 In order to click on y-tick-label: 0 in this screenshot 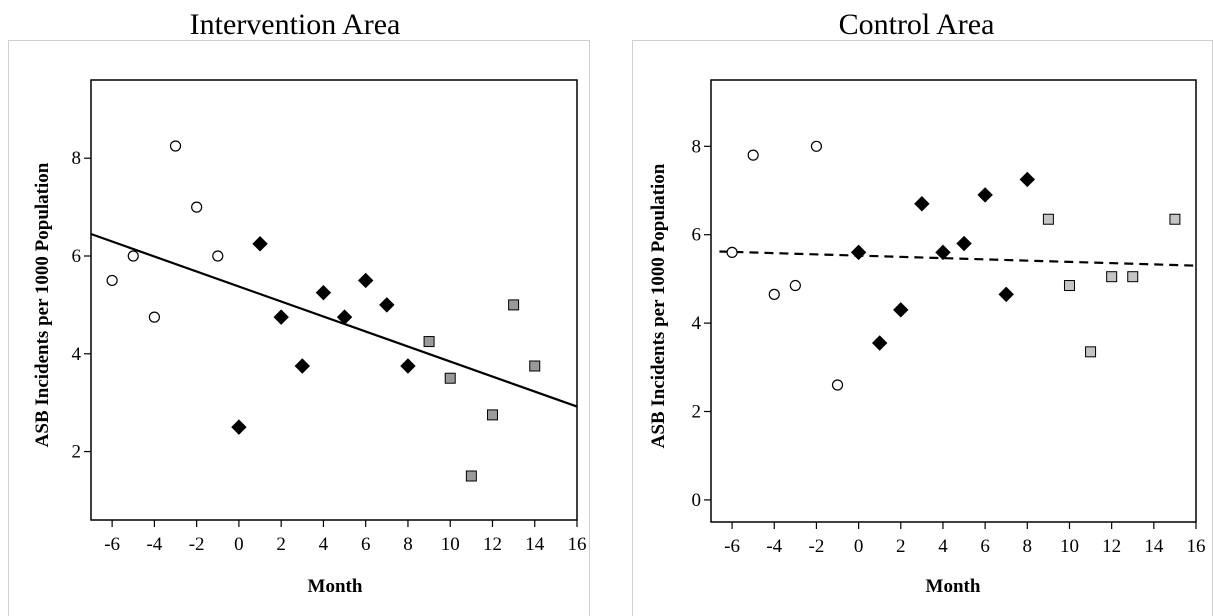, I will do `click(697, 500)`.